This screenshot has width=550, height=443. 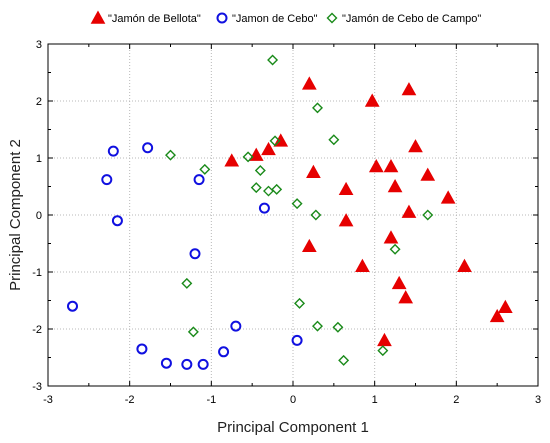 I want to click on x-tick-label: 3, so click(x=538, y=400).